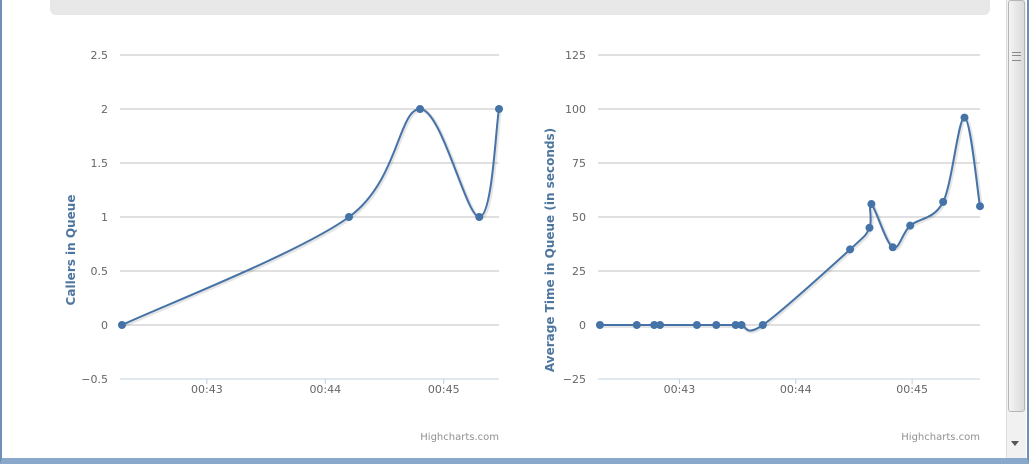 The image size is (1029, 464). Describe the element at coordinates (550, 250) in the screenshot. I see `y-axis-title: Average Time in Queue (in seconds)` at that location.